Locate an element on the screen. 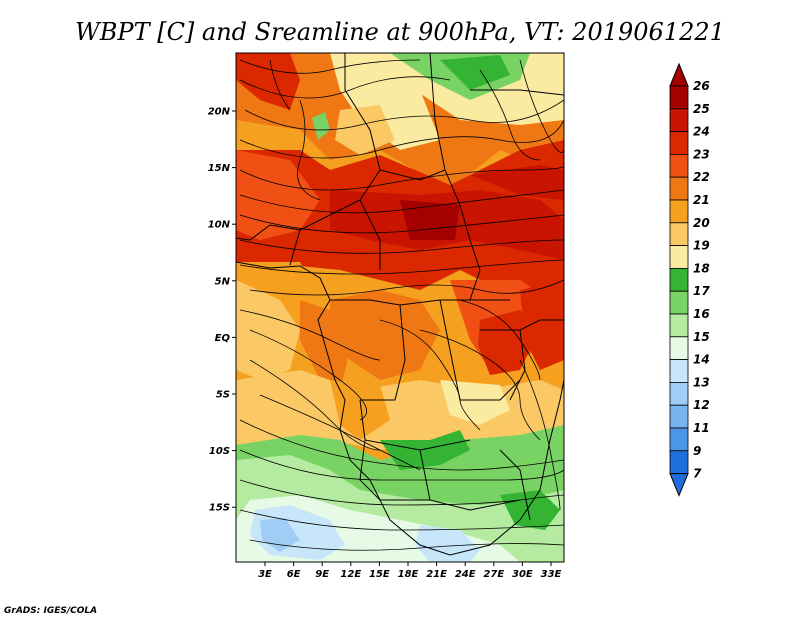  lon-tick-label: 33E is located at coordinates (551, 574).